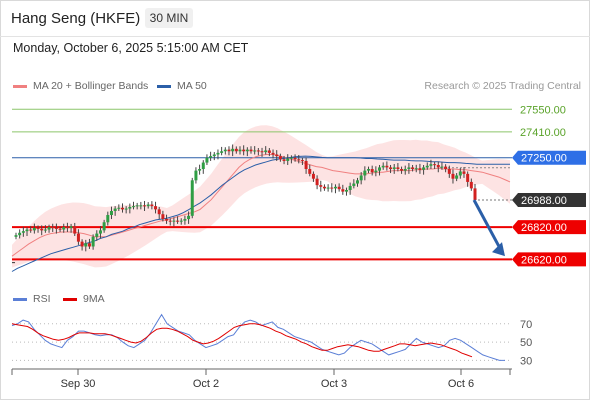 This screenshot has height=400, width=590. I want to click on header-bar: Hang Seng (HKFE) 30 MIN, so click(295, 18).